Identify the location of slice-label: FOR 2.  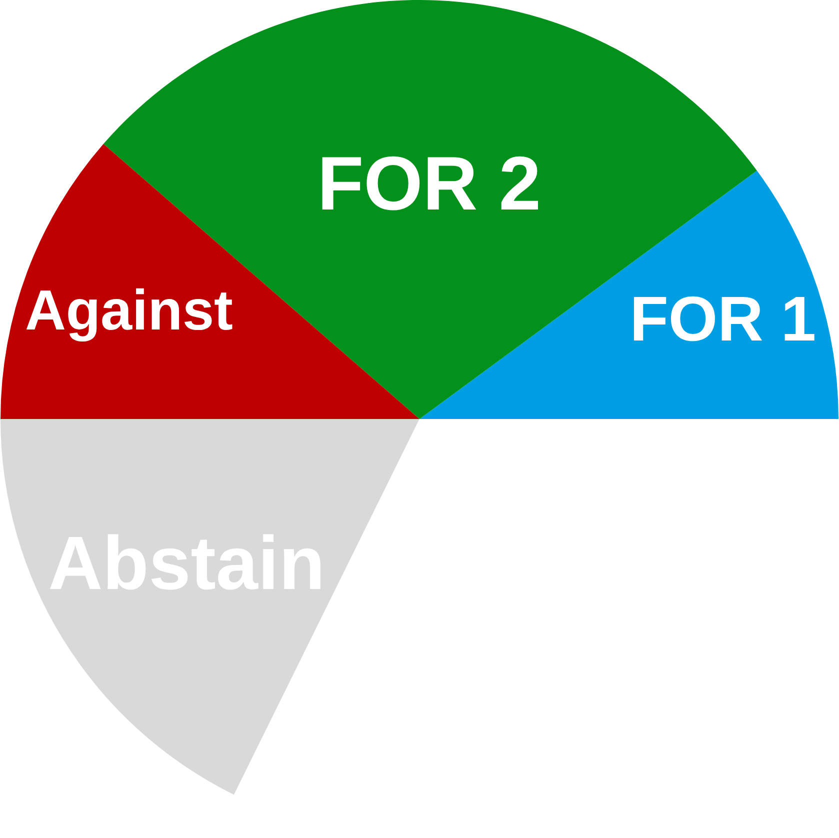
(429, 183).